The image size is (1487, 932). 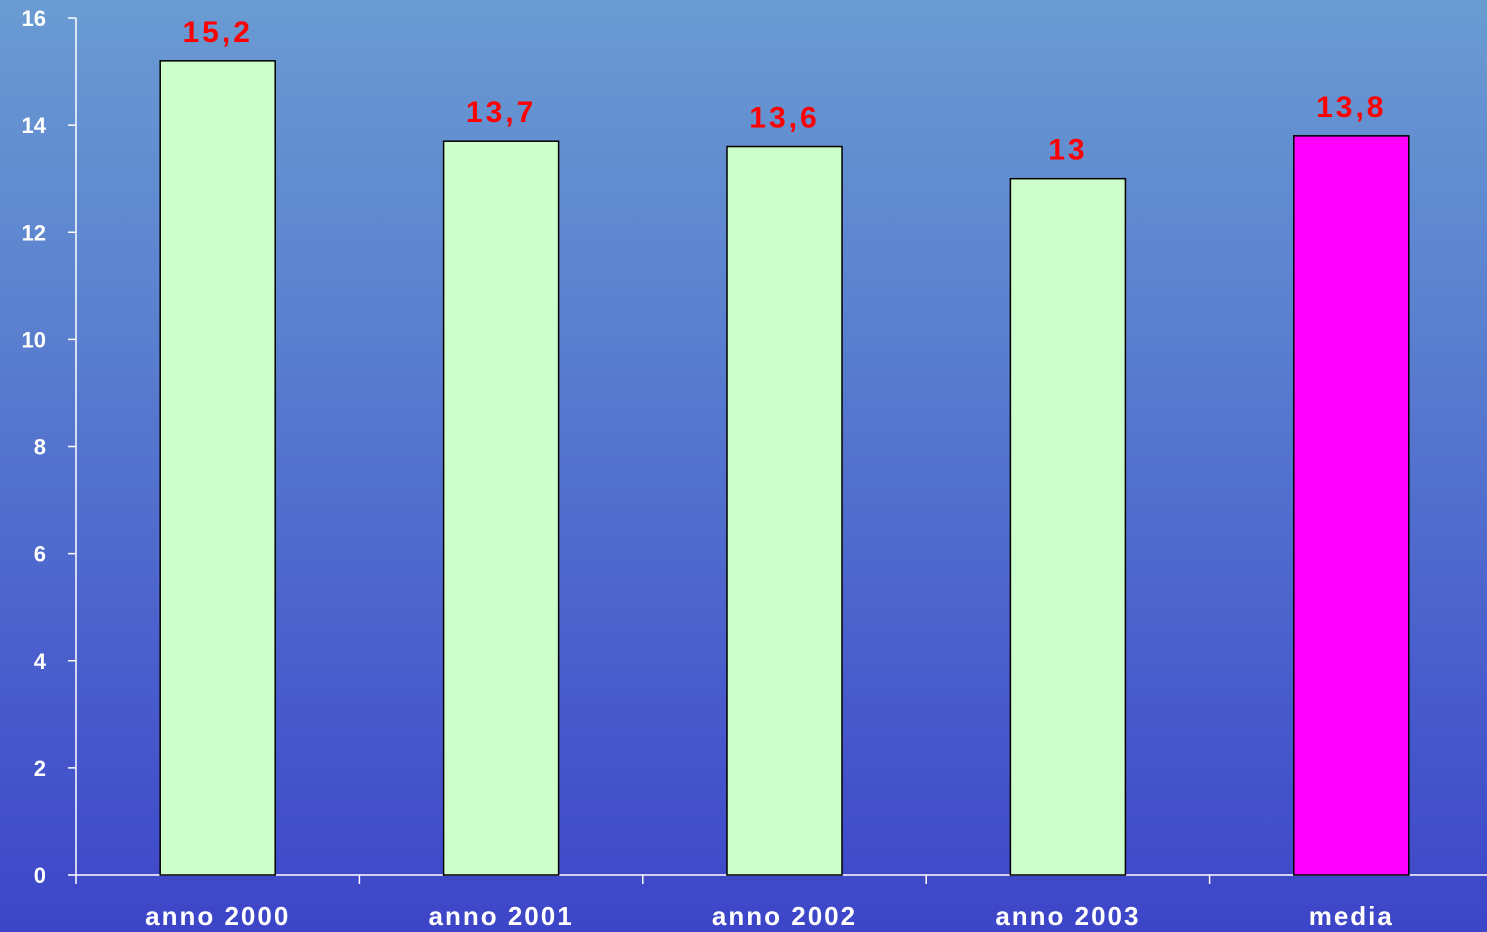 I want to click on y-tick-label: 16, so click(x=34, y=18).